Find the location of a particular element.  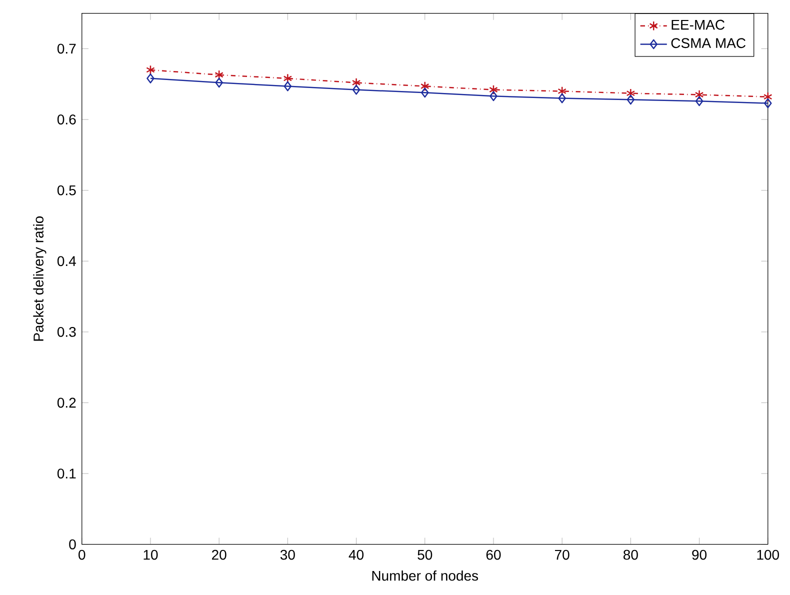

x-tick-label: 40 is located at coordinates (356, 555).